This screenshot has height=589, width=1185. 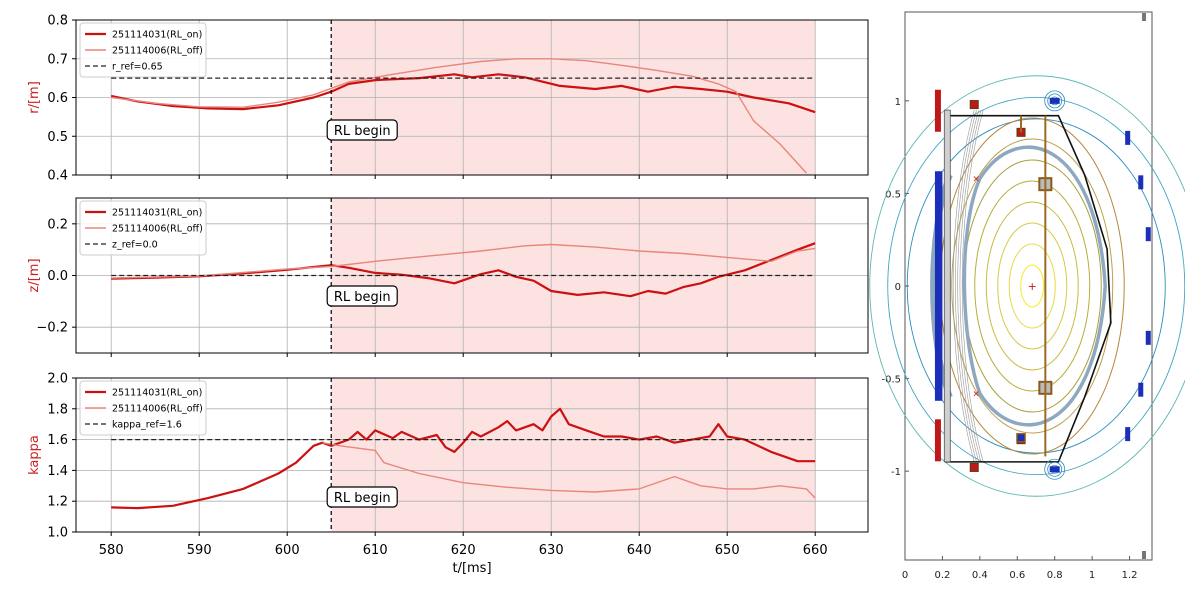 What do you see at coordinates (898, 102) in the screenshot?
I see `eq-y-tick-label: 1` at bounding box center [898, 102].